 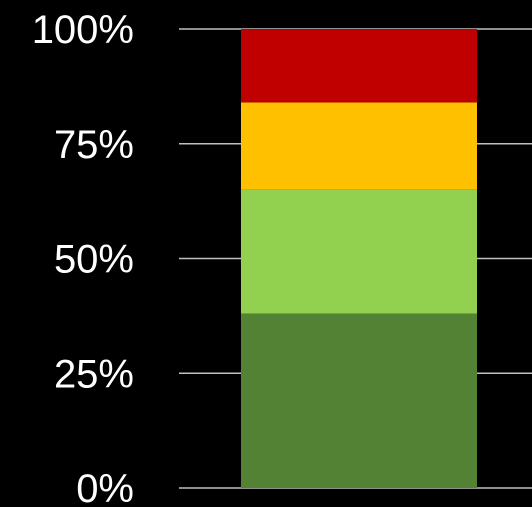 What do you see at coordinates (94, 260) in the screenshot?
I see `y-tick-label: 50%` at bounding box center [94, 260].